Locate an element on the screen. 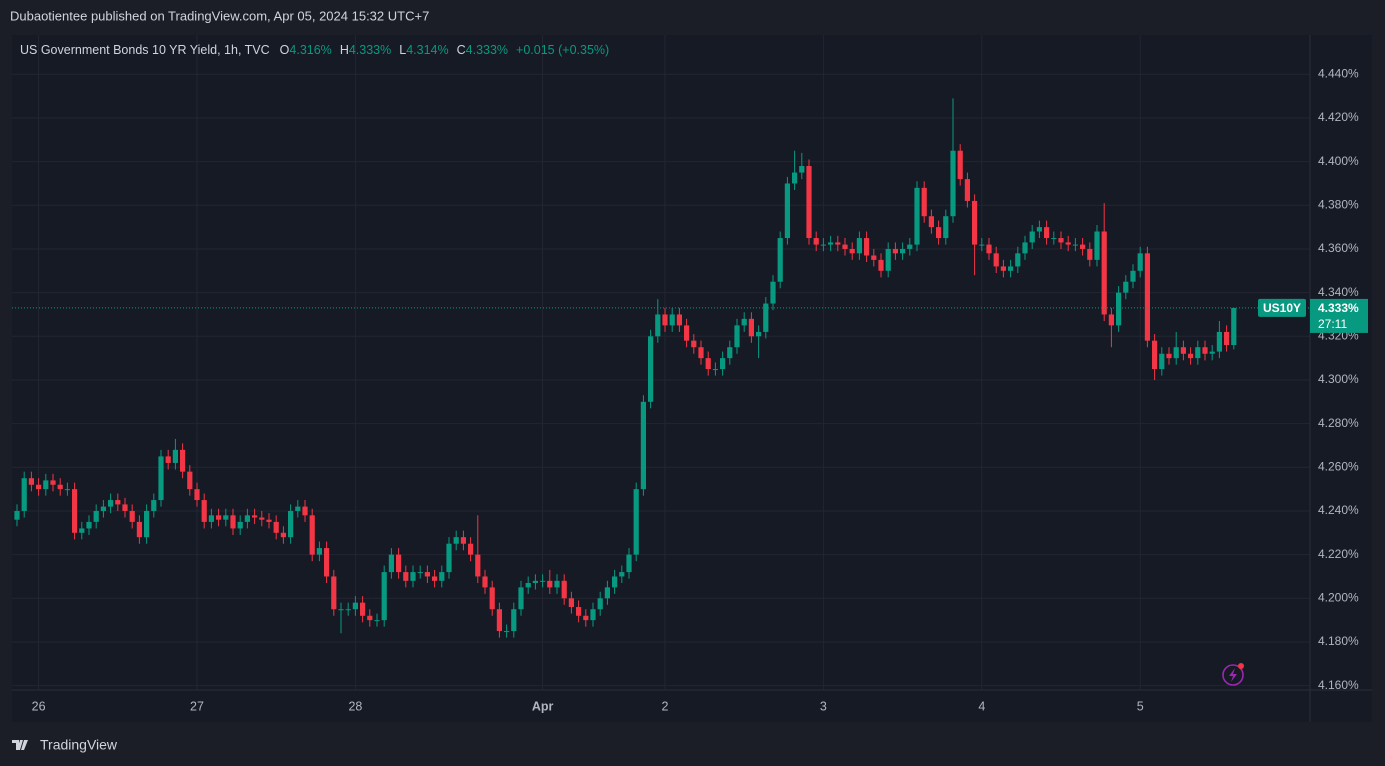  y-tick-label: 4.220% is located at coordinates (1338, 554).